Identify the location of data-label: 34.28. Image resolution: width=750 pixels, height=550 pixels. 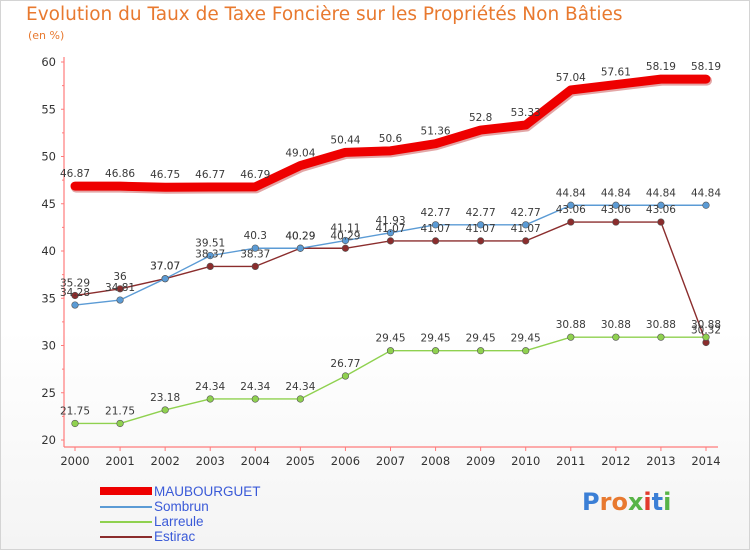
(75, 293).